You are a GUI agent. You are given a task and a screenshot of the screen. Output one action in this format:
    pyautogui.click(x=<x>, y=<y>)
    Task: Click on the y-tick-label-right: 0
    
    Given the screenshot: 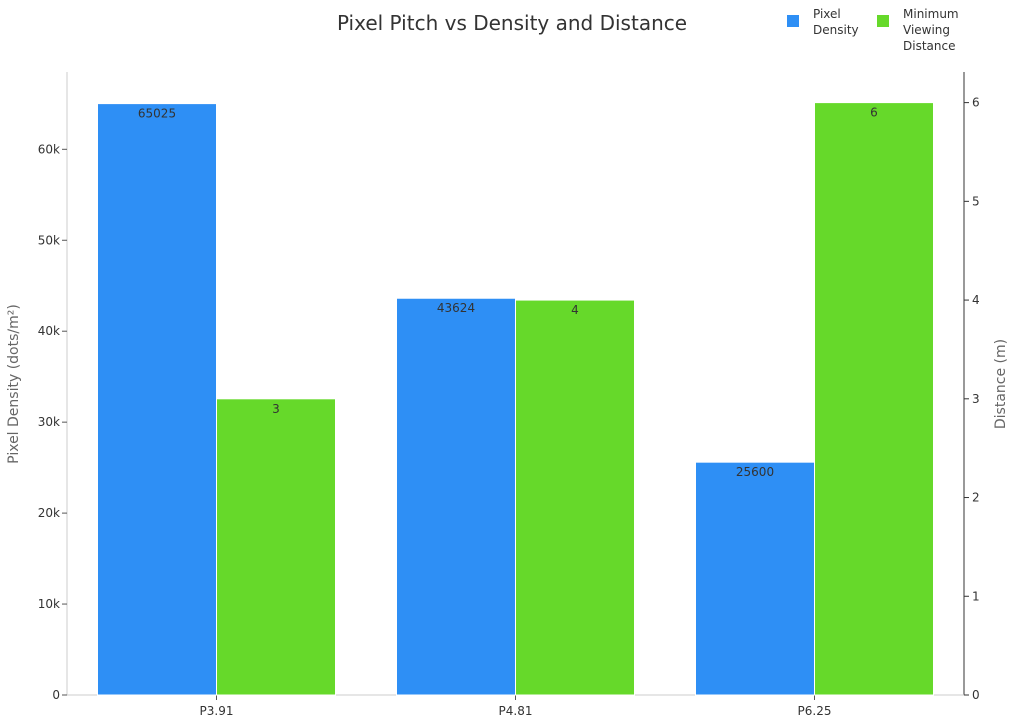 What is the action you would take?
    pyautogui.click(x=976, y=695)
    